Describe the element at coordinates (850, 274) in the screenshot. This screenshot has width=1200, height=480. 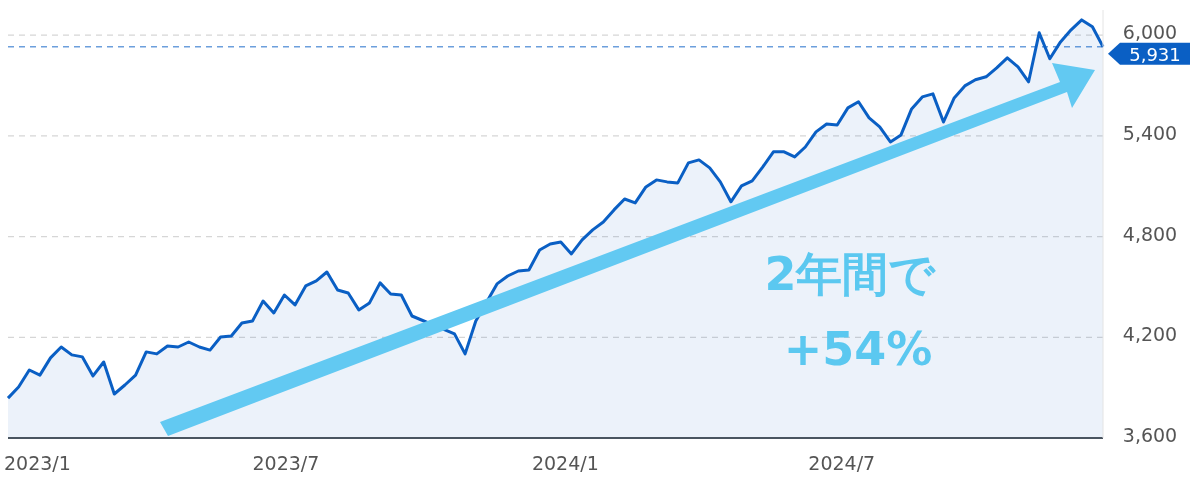
I see `annotation: 2年間で` at that location.